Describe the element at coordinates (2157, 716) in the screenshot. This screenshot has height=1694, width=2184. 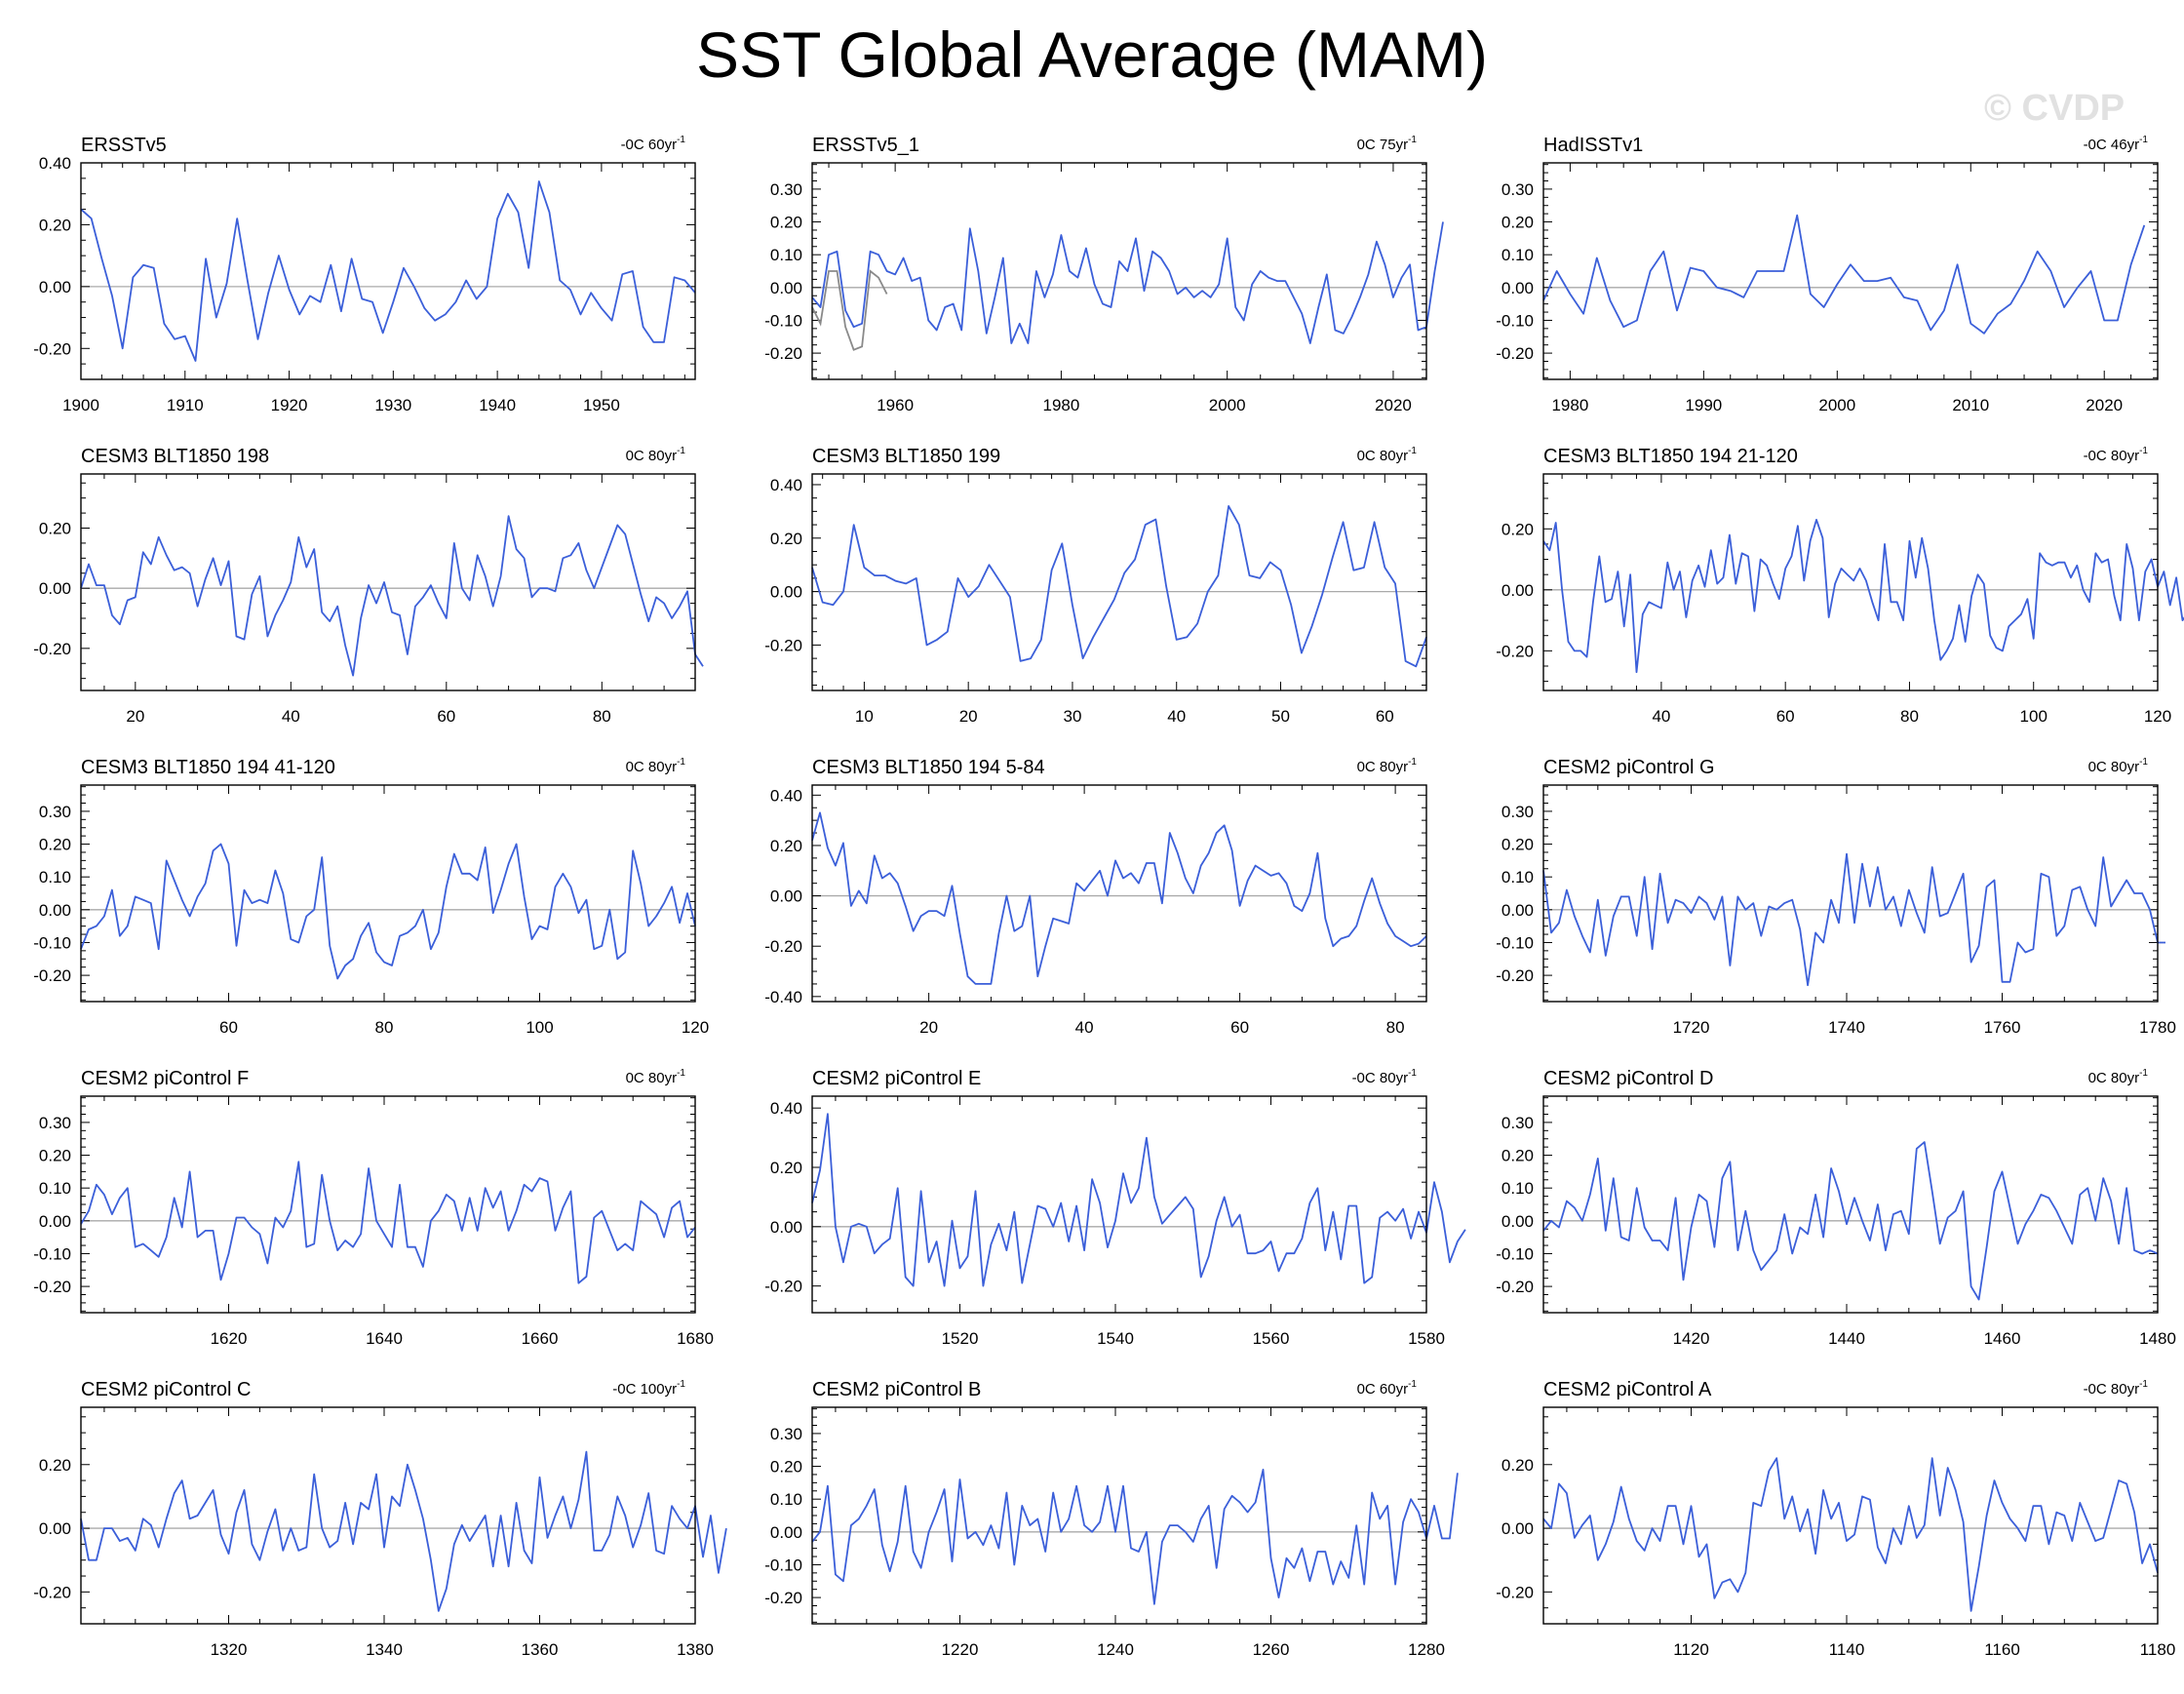
I see `x-tick-label: 120` at that location.